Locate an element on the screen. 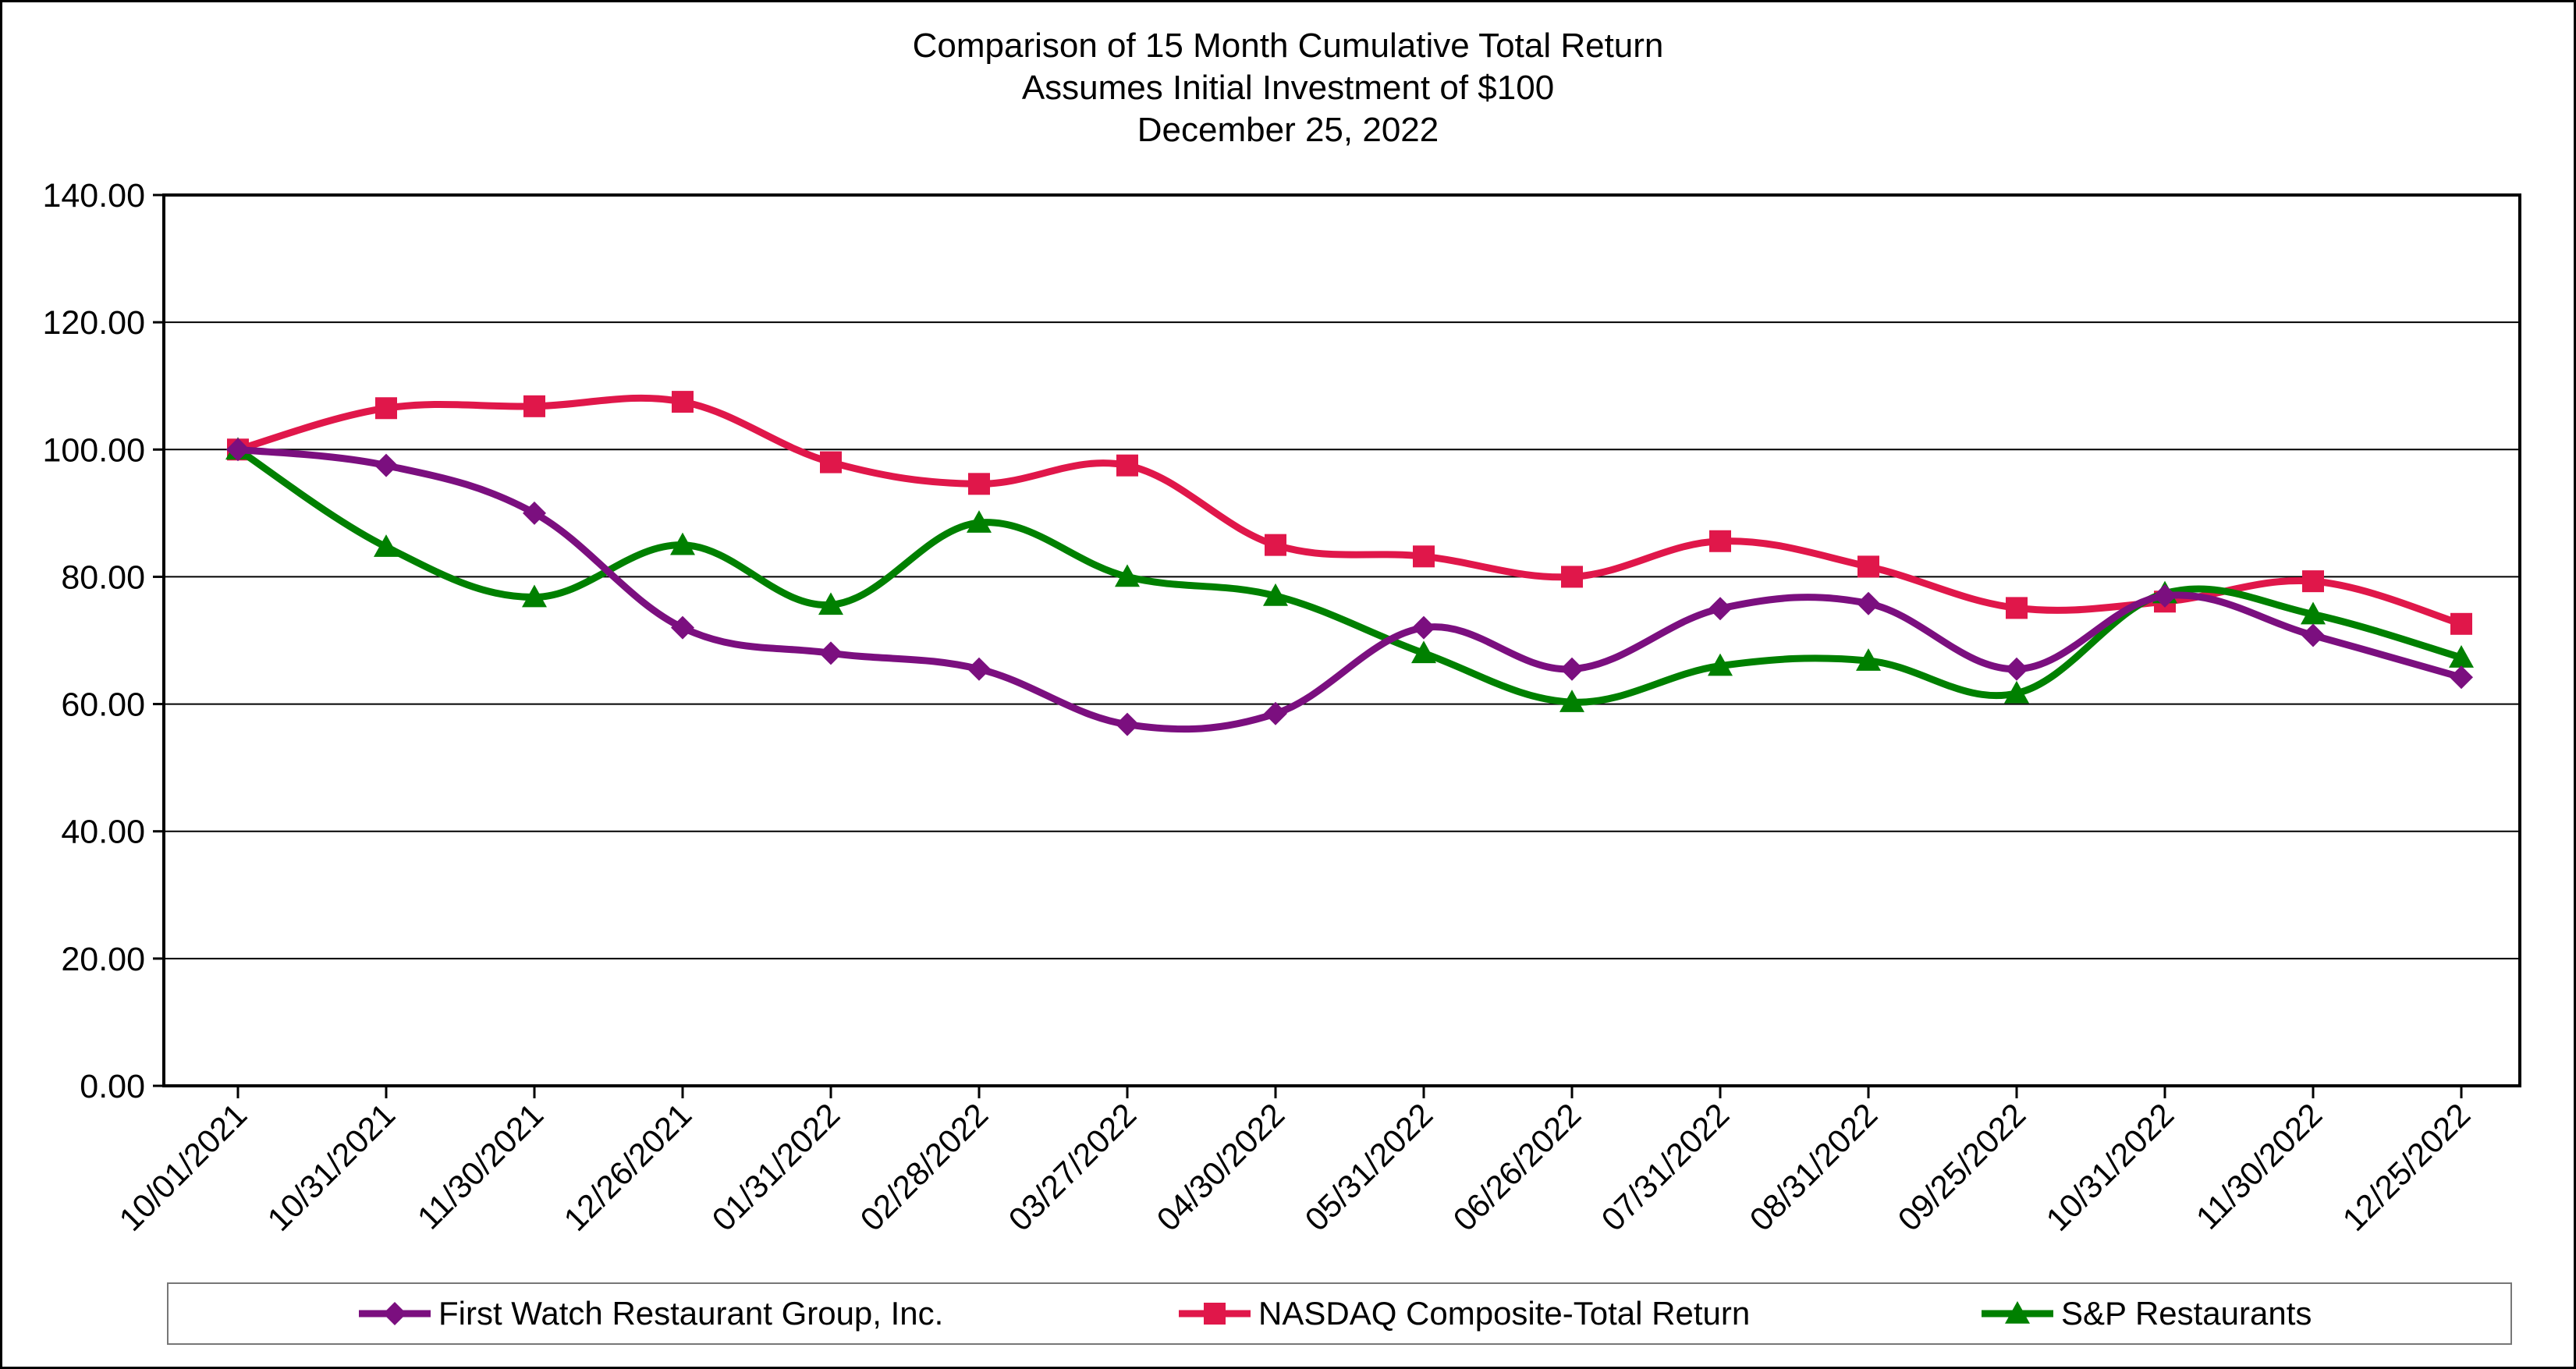 The image size is (2576, 1369). y-tick-label: 0.00 is located at coordinates (112, 1086).